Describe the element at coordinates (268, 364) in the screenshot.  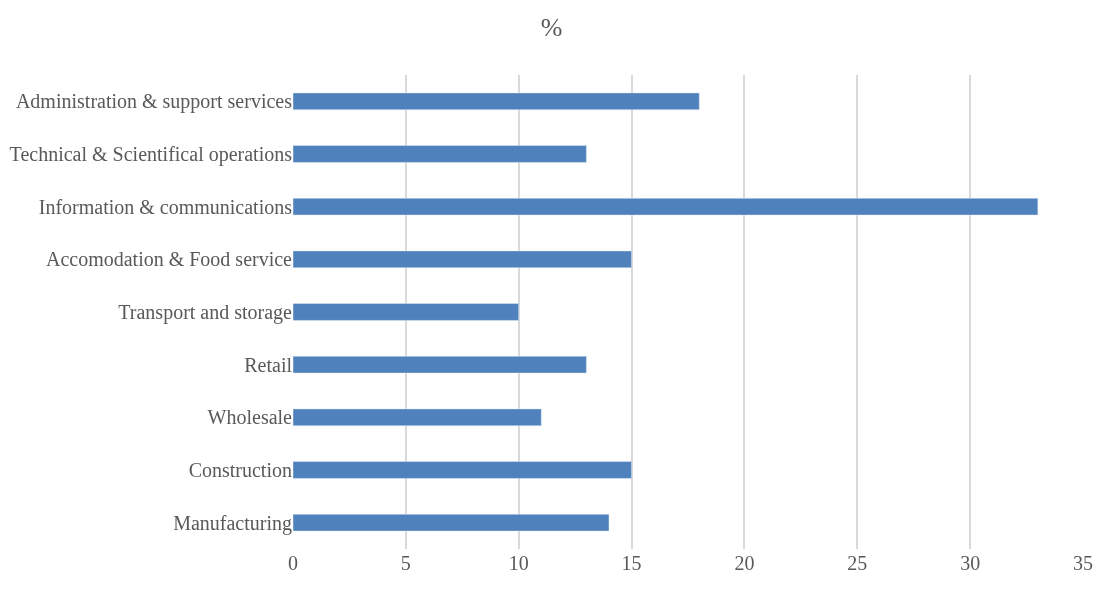
I see `y-tick-label: Retail` at that location.